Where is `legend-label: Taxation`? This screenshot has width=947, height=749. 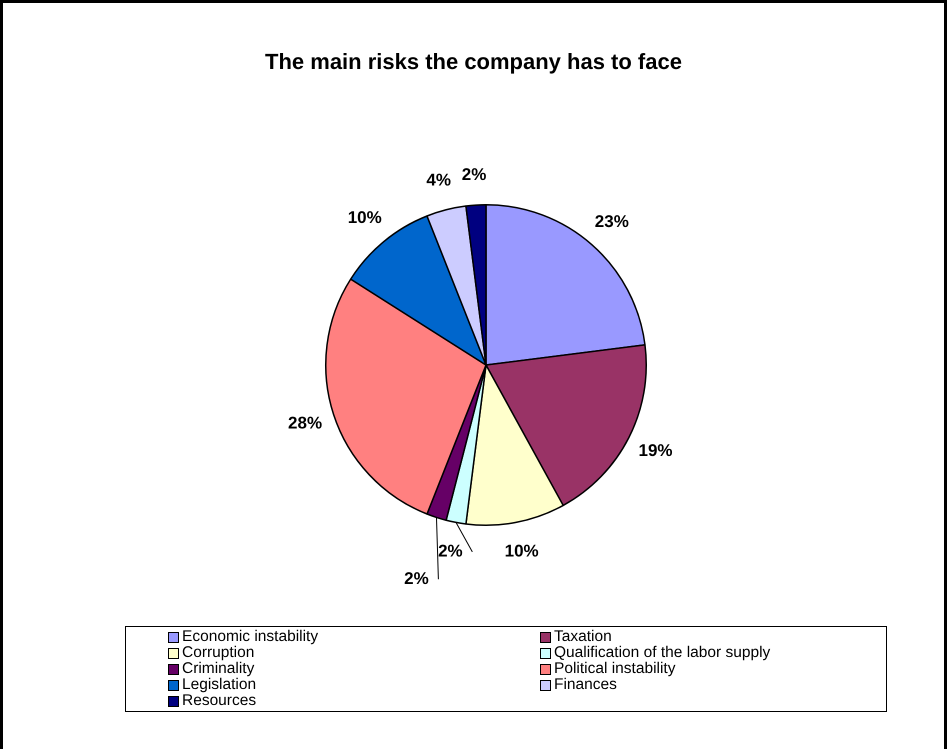 legend-label: Taxation is located at coordinates (583, 636).